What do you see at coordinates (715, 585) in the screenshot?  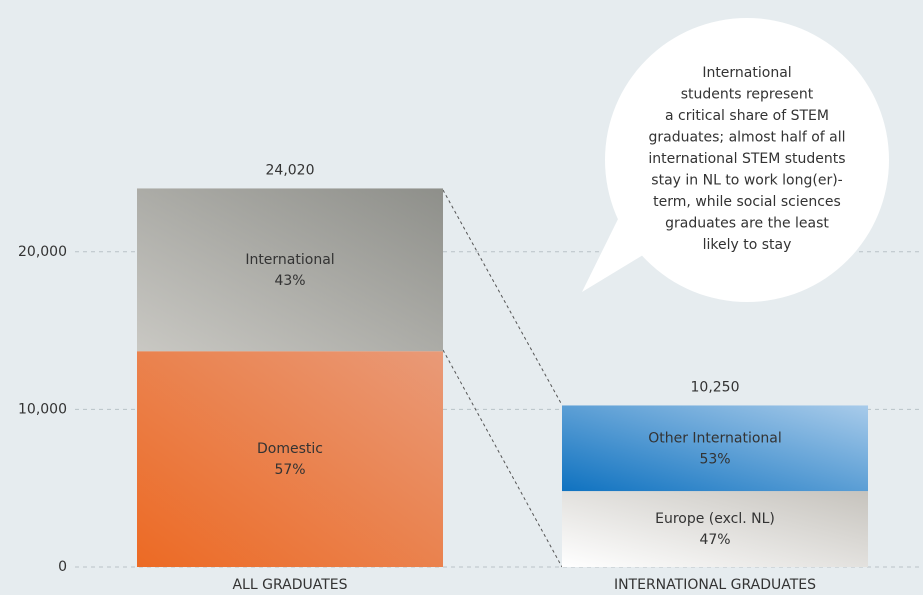 I see `x-tick-label: INTERNATIONAL GRADUATES` at bounding box center [715, 585].